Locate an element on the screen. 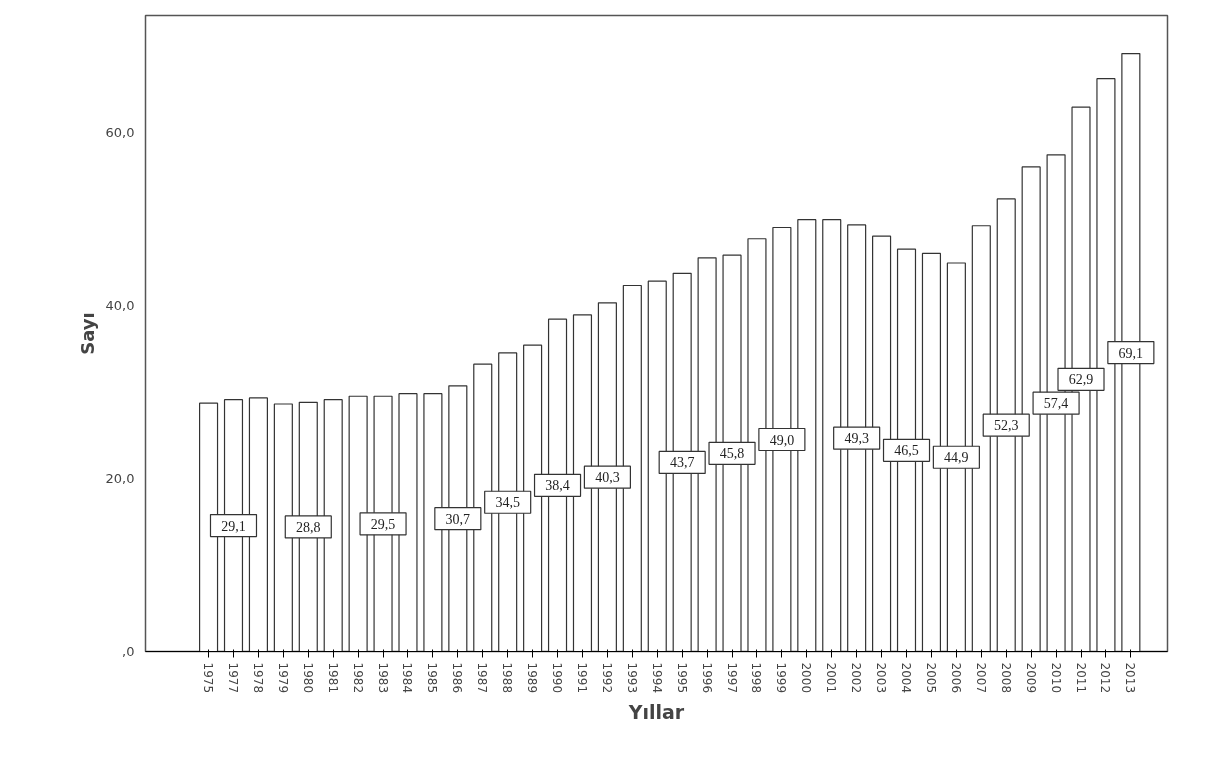  x-tick-label: 1984 is located at coordinates (407, 678).